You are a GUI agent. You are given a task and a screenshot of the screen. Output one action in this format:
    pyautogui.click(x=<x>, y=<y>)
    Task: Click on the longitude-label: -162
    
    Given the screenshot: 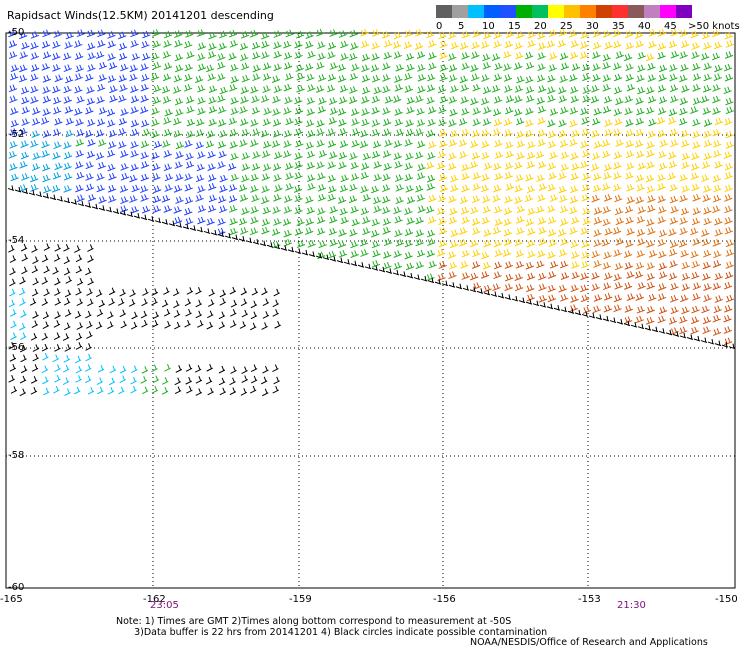 What is the action you would take?
    pyautogui.click(x=154, y=599)
    